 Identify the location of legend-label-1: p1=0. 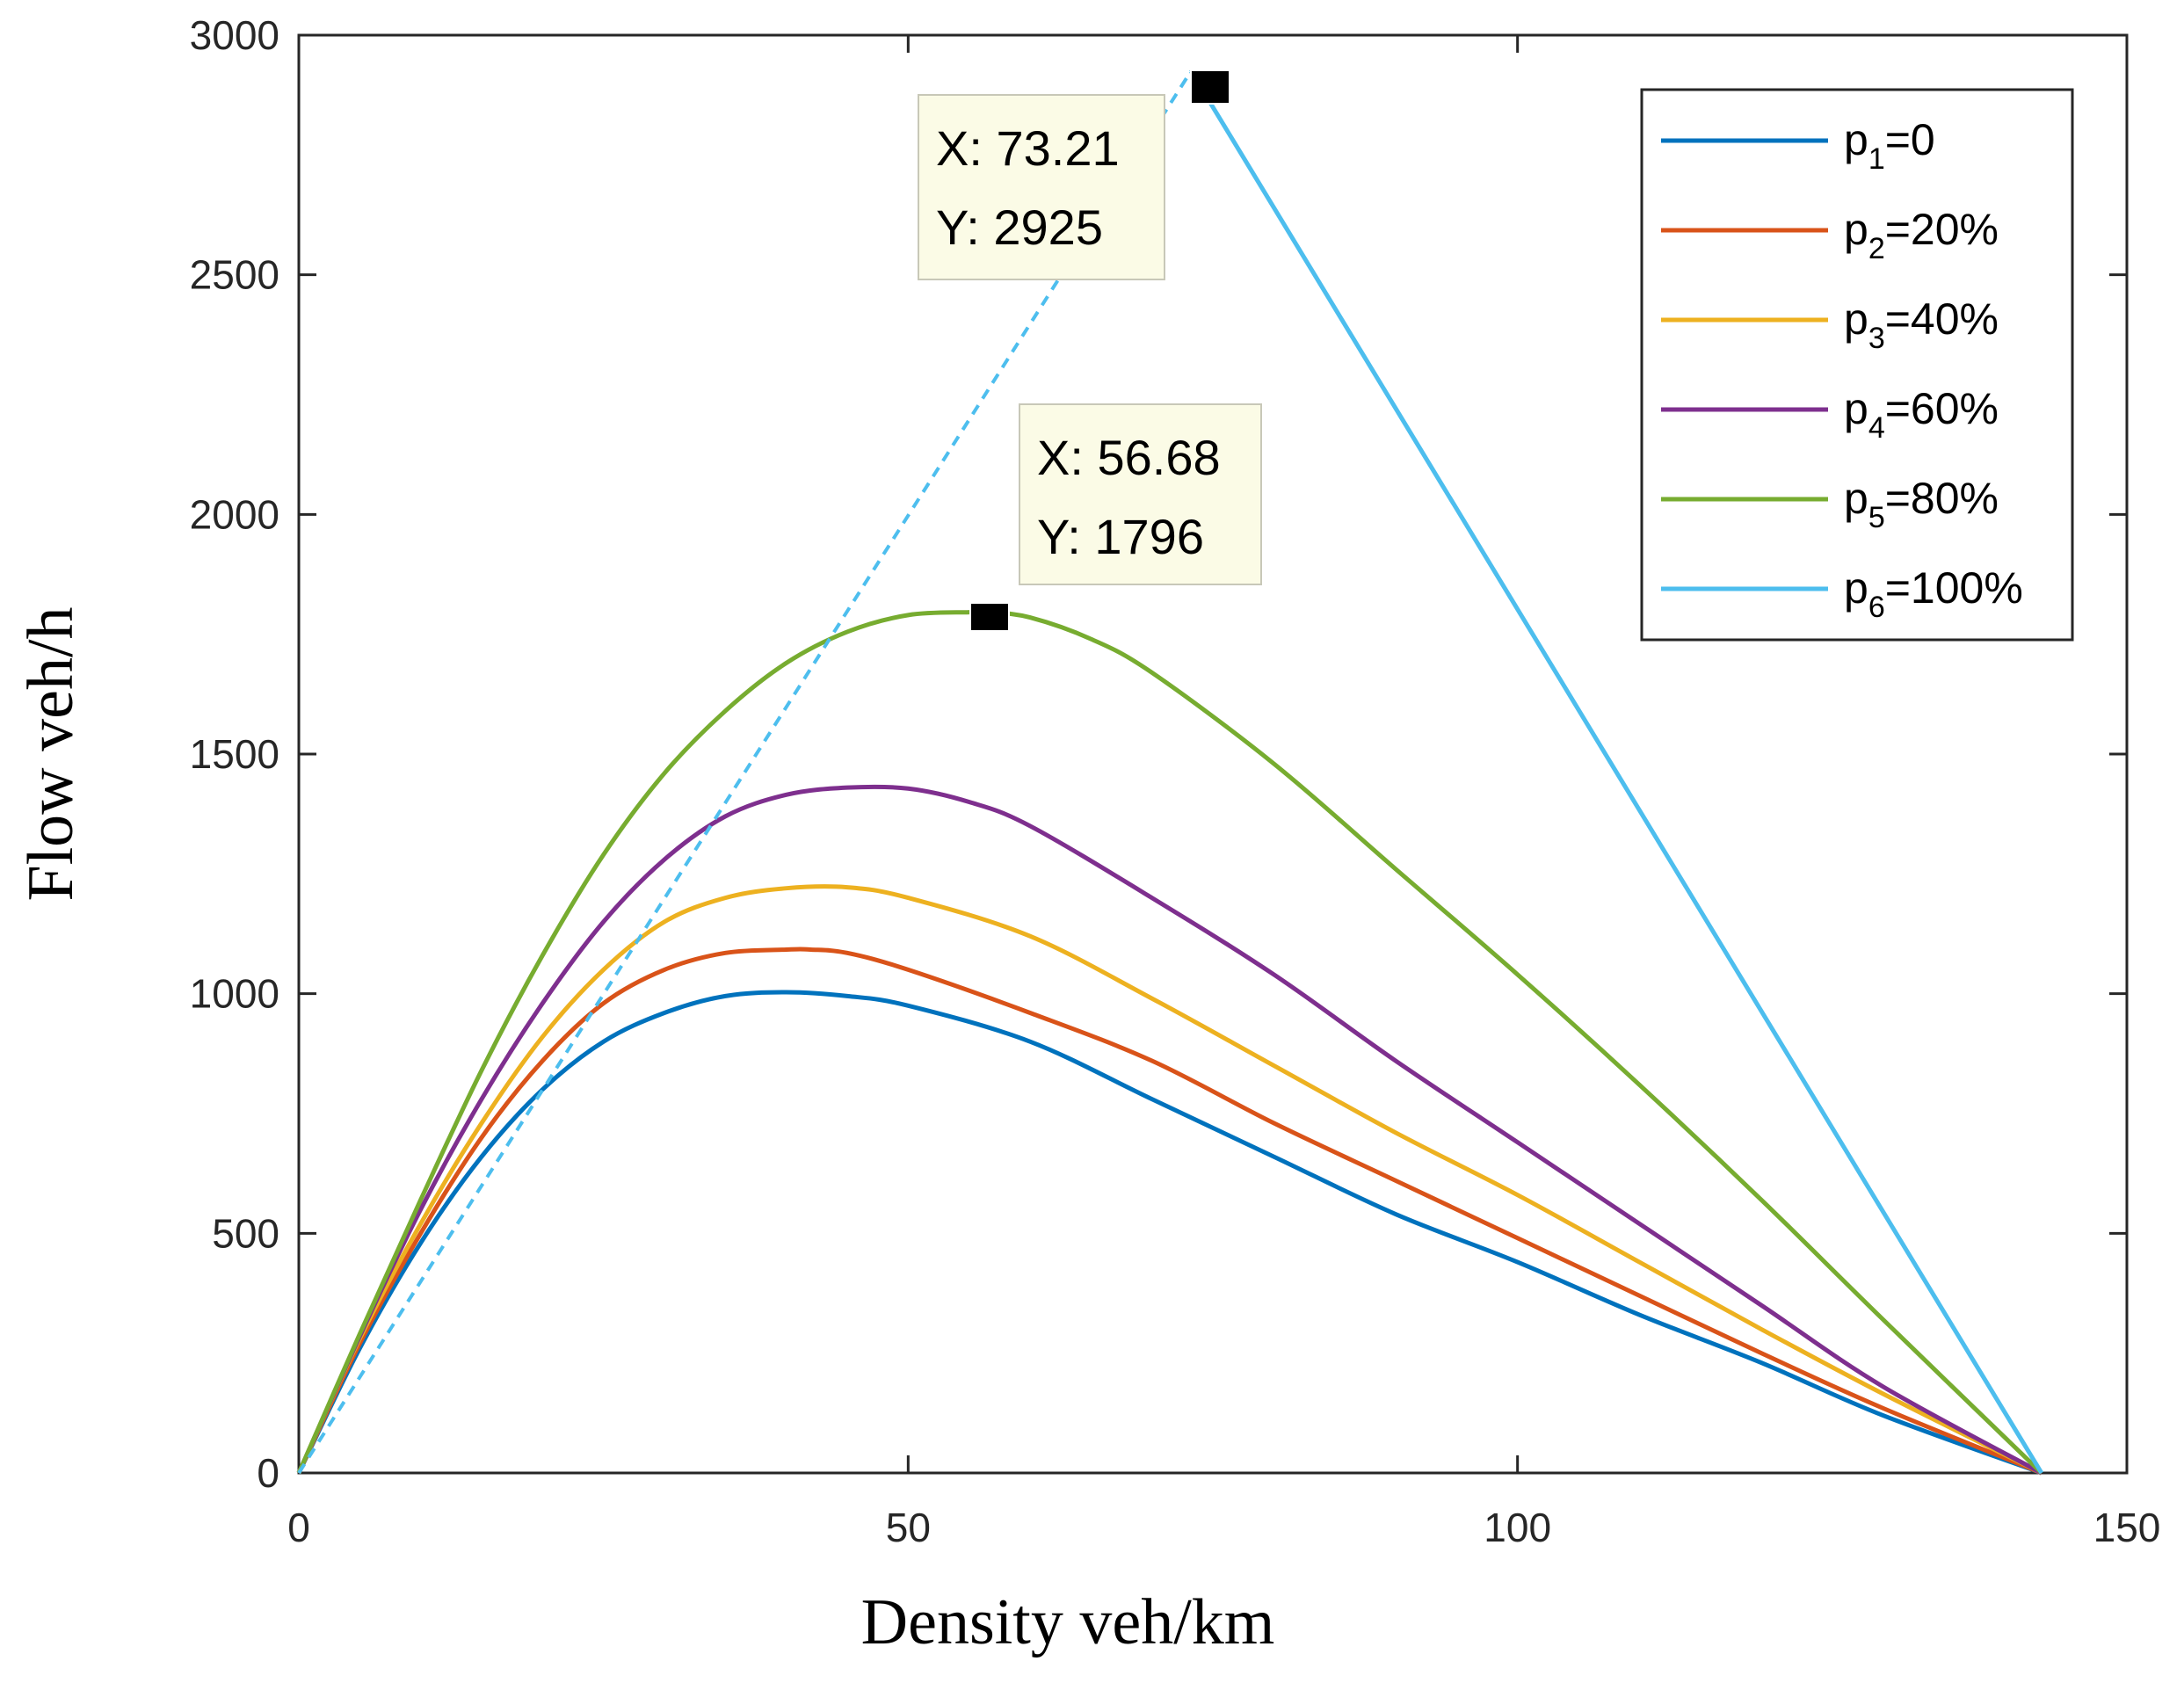
(1889, 145).